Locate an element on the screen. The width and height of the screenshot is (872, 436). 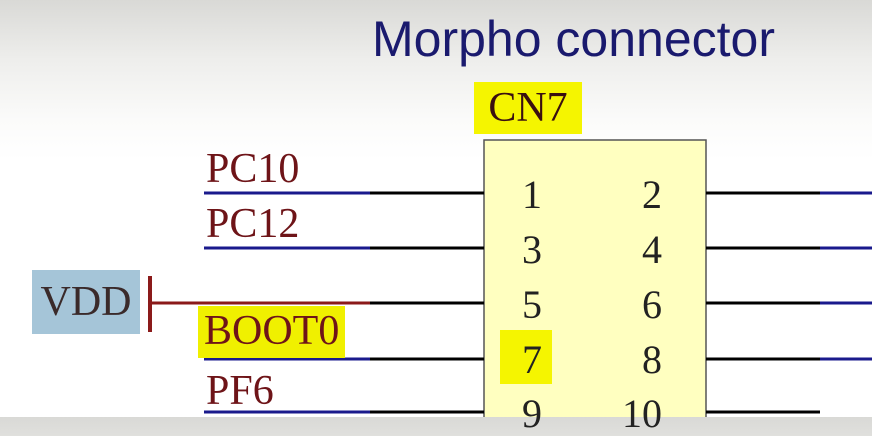
net-label-pf6: PF6 is located at coordinates (240, 391).